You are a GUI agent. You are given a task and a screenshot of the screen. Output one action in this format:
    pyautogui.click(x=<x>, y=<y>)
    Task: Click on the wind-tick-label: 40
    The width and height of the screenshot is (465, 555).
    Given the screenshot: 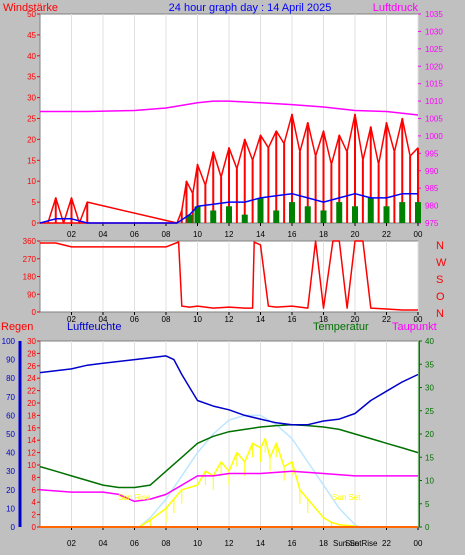 What is the action you would take?
    pyautogui.click(x=31, y=56)
    